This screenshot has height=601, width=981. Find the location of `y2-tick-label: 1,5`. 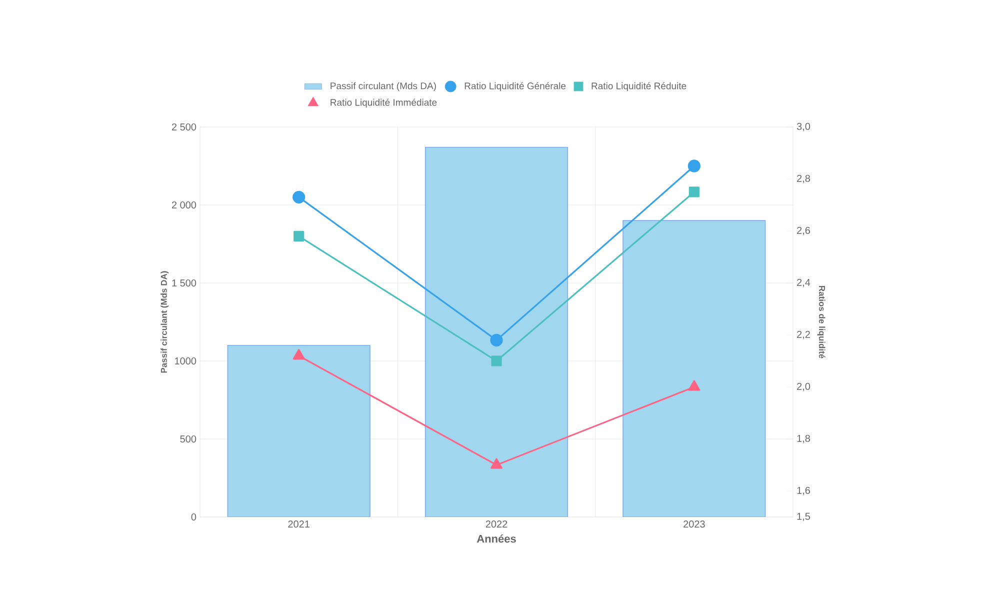

y2-tick-label: 1,5 is located at coordinates (803, 517).